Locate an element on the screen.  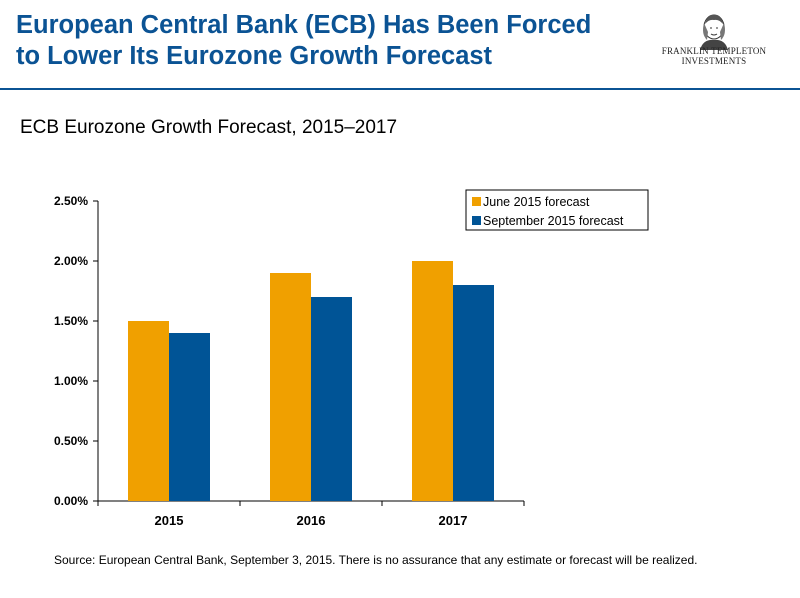
logo-line-1: FRANKLIN TEMPLETON is located at coordinates (714, 51).